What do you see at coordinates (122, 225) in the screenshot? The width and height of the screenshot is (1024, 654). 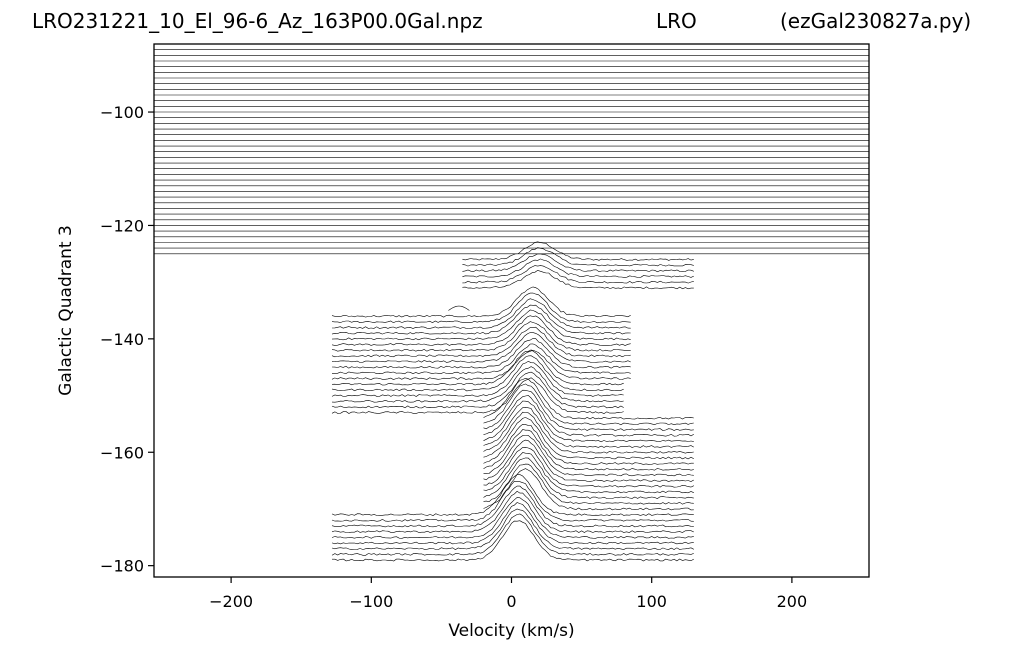 I see `y-tick-label: −120` at bounding box center [122, 225].